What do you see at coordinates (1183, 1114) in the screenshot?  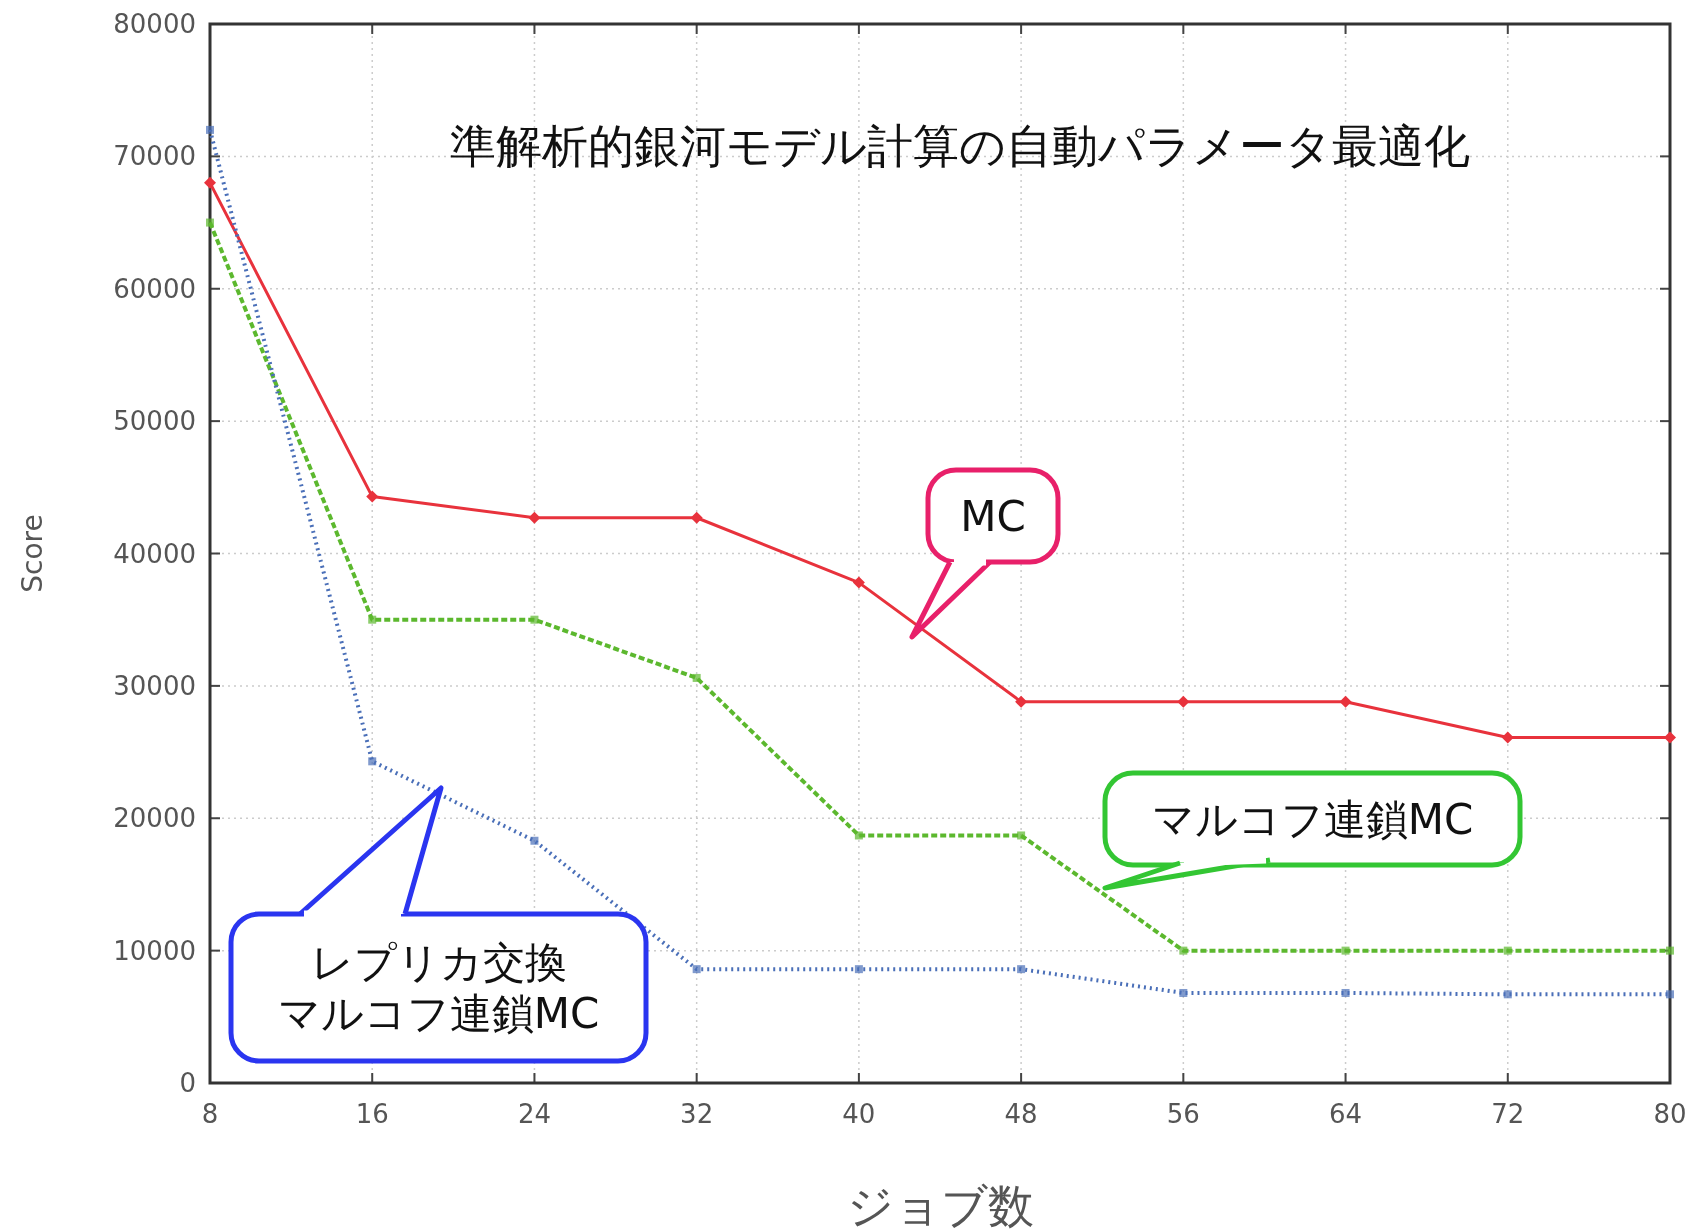 I see `x-tick-label: 56` at bounding box center [1183, 1114].